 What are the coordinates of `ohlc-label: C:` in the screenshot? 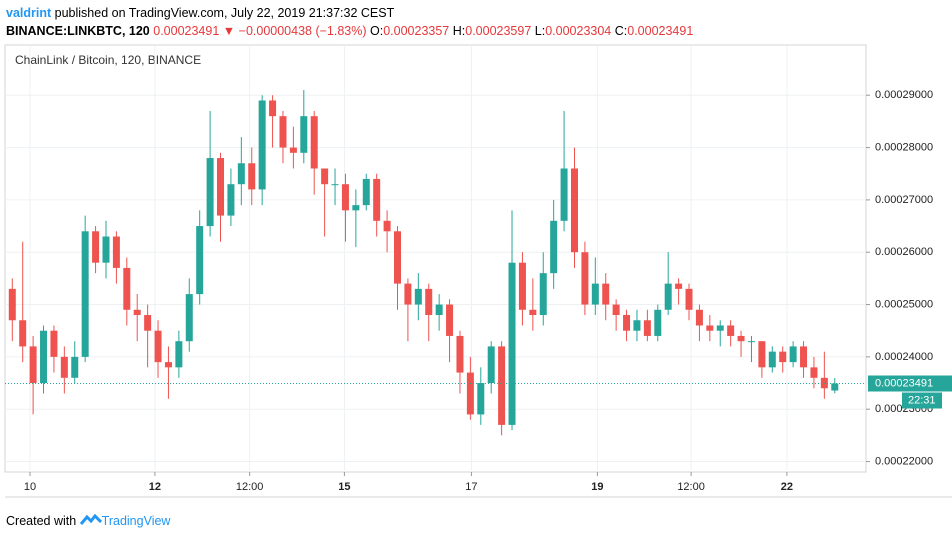 It's located at (621, 31).